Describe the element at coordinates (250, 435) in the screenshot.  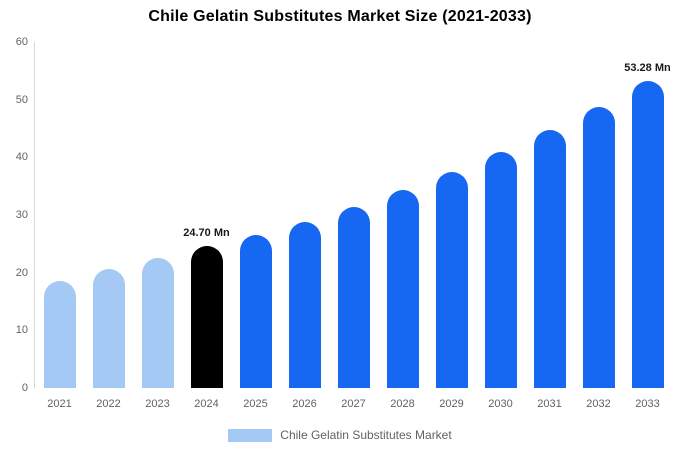
I see `legend-swatch` at that location.